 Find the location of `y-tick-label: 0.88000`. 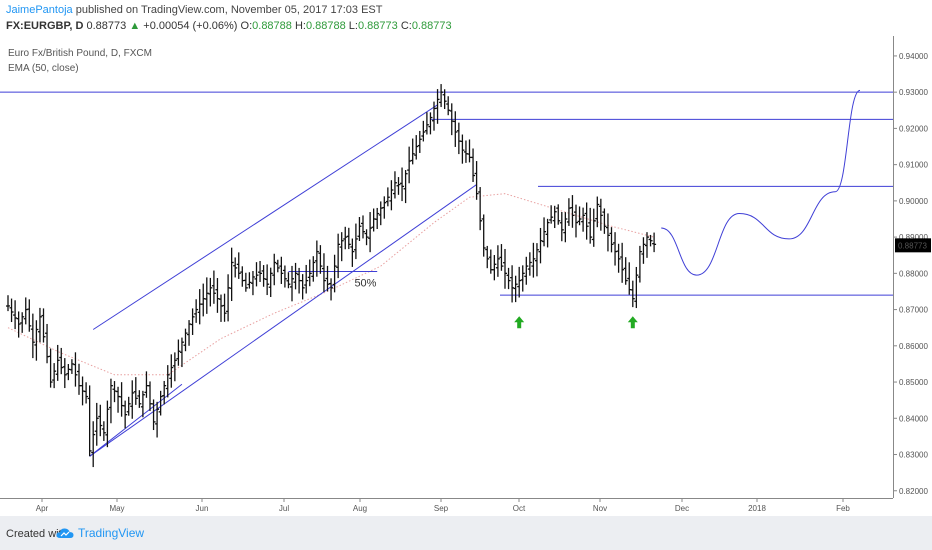

y-tick-label: 0.88000 is located at coordinates (913, 273).